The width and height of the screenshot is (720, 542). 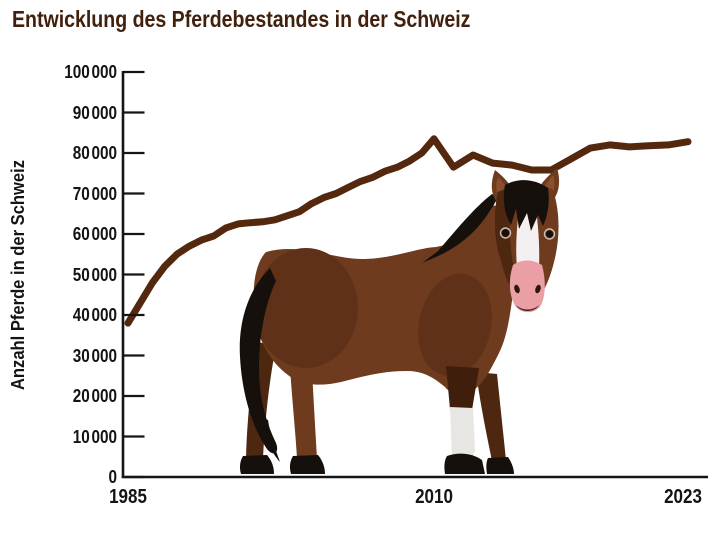 I want to click on y-tick-label: 70 000, so click(x=94, y=193).